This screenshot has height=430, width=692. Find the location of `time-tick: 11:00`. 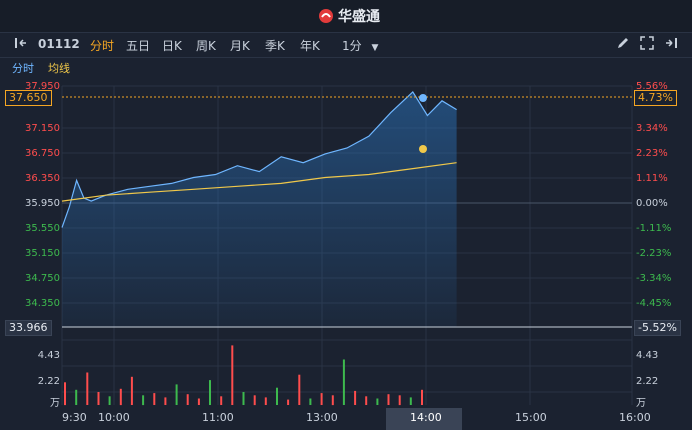

time-tick: 11:00 is located at coordinates (218, 417).